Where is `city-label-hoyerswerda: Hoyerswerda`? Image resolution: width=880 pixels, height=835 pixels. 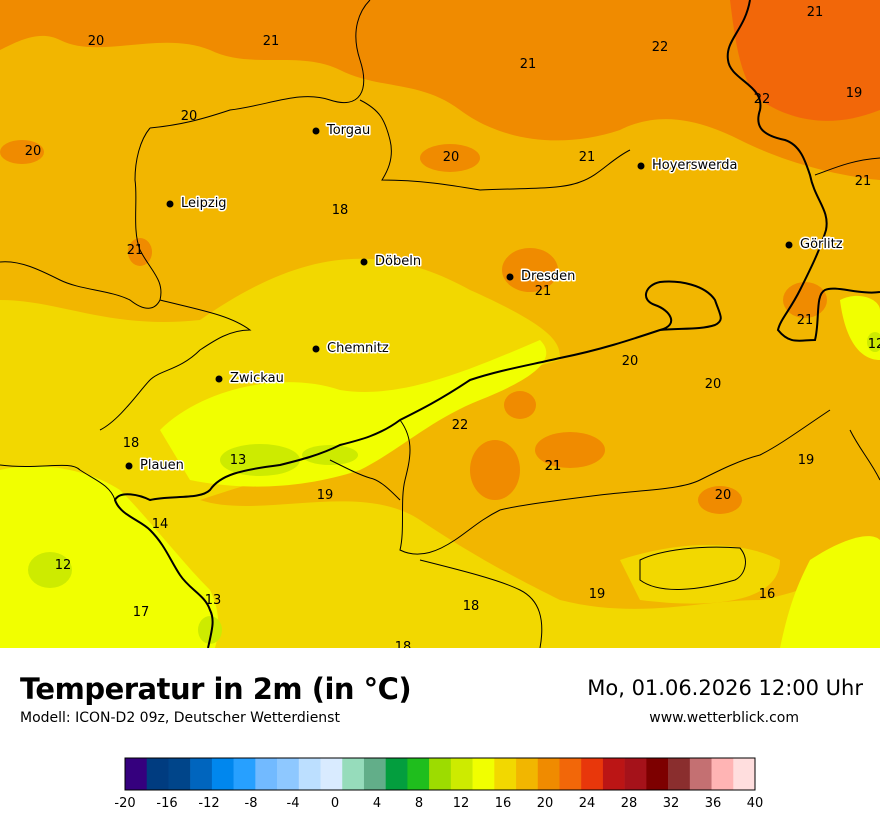
city-label-hoyerswerda: Hoyerswerda is located at coordinates (695, 165).